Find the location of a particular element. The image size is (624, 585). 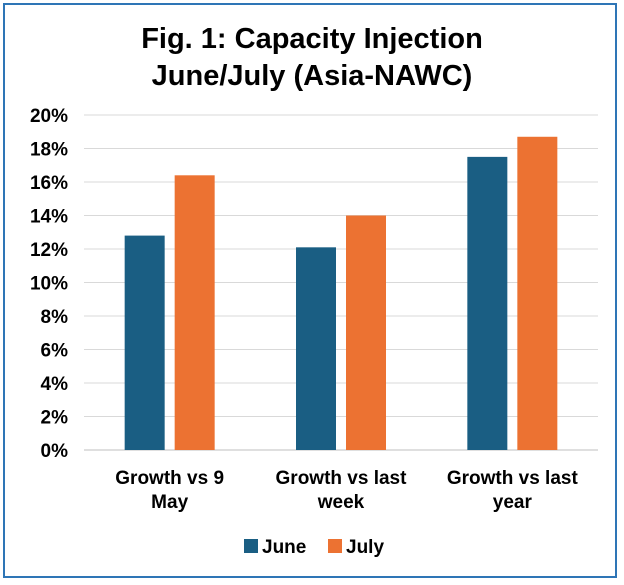

x-category-label: year is located at coordinates (513, 502).